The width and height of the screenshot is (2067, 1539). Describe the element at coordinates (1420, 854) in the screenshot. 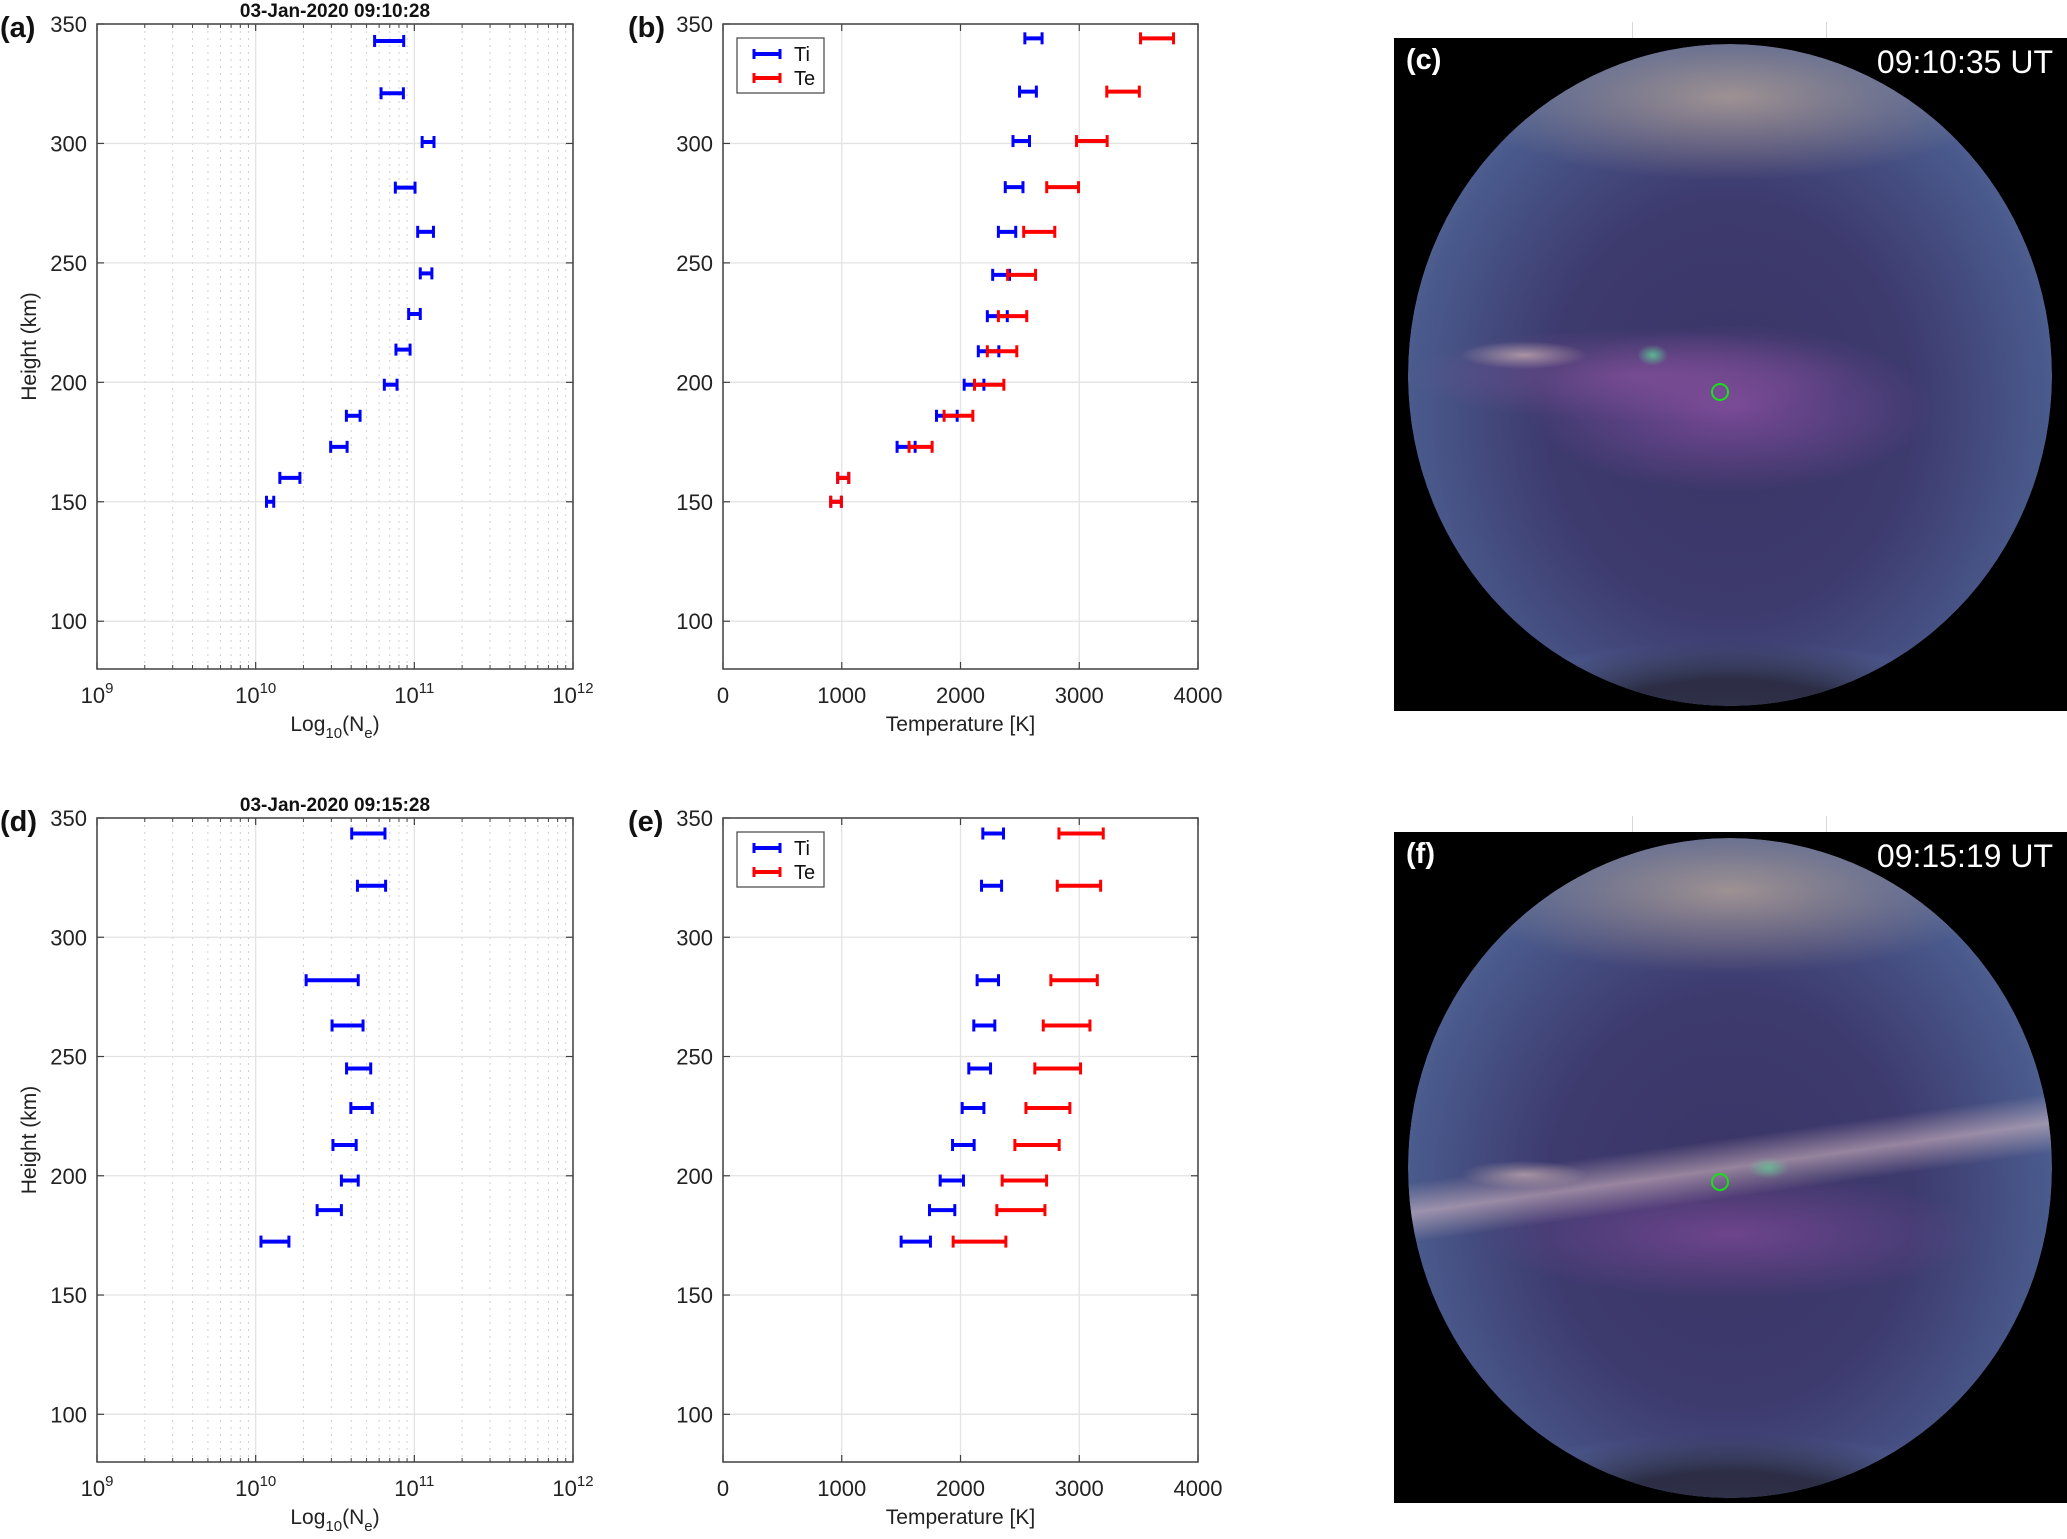

I see `panel-label-f: (f)` at that location.